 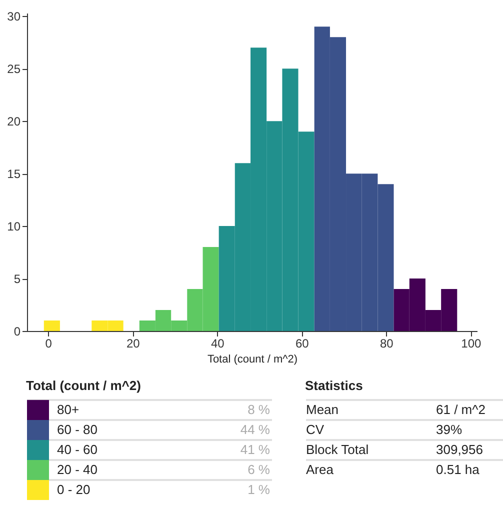 I want to click on text: 61 / m^2, so click(x=461, y=409).